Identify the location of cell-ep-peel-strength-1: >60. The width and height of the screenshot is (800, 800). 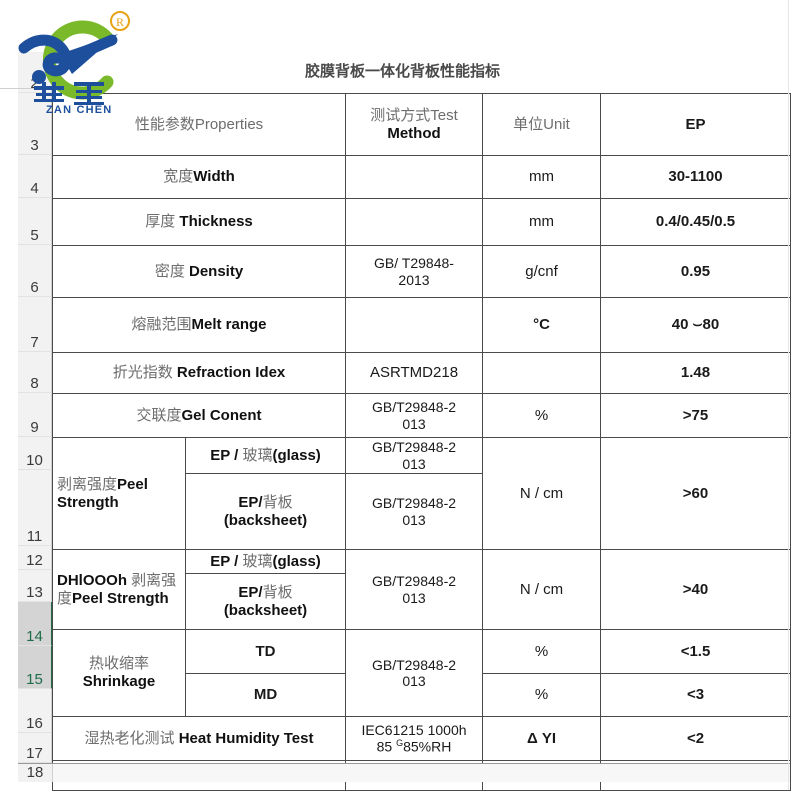
(695, 493).